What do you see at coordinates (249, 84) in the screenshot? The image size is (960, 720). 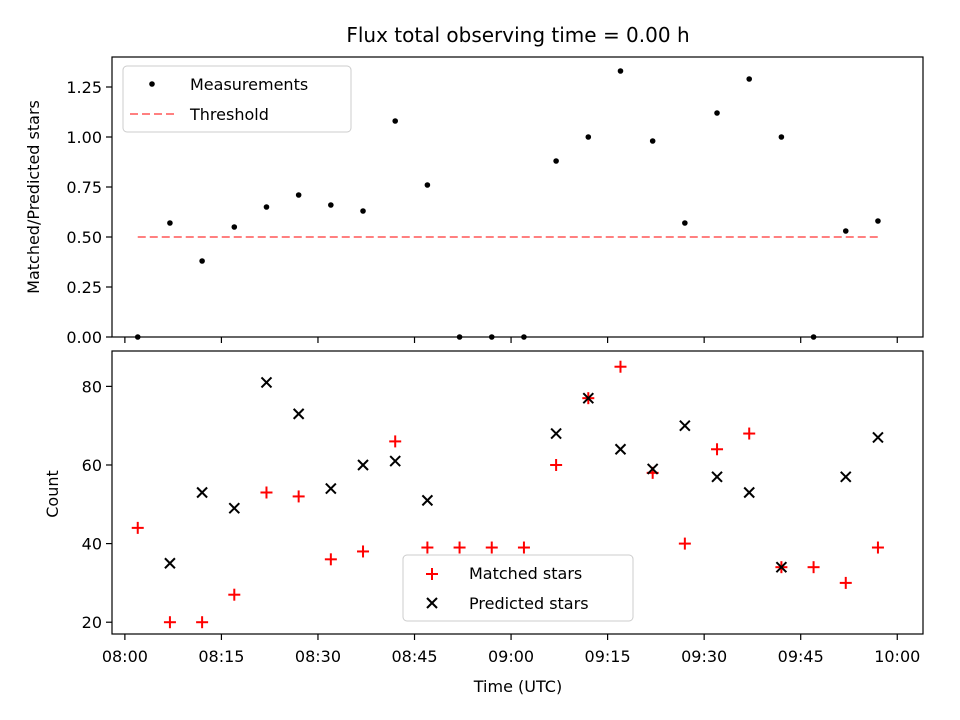 I see `top-legend-measurements-label: Measurements` at bounding box center [249, 84].